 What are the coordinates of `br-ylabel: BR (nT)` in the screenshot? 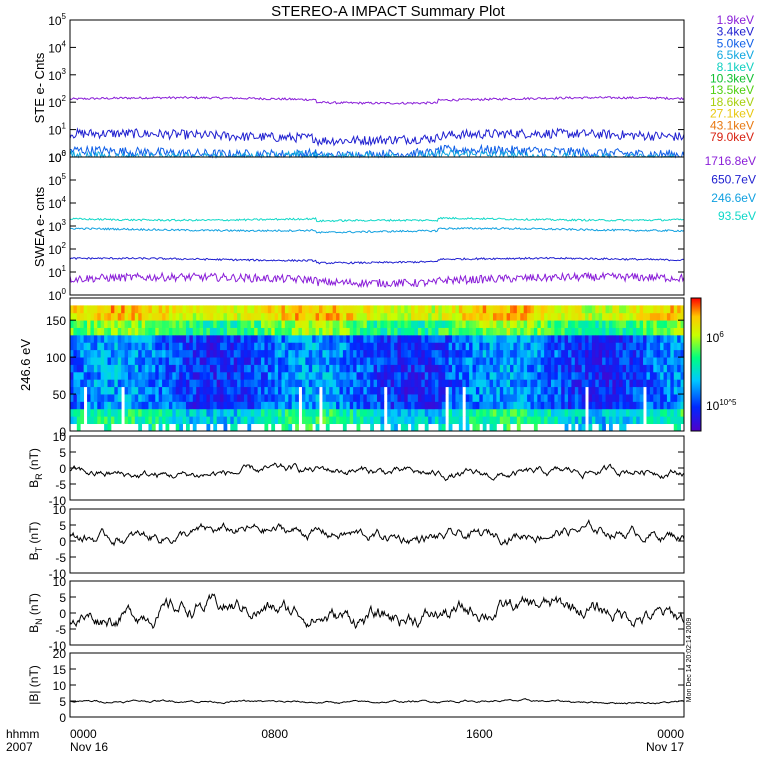 It's located at (35, 468).